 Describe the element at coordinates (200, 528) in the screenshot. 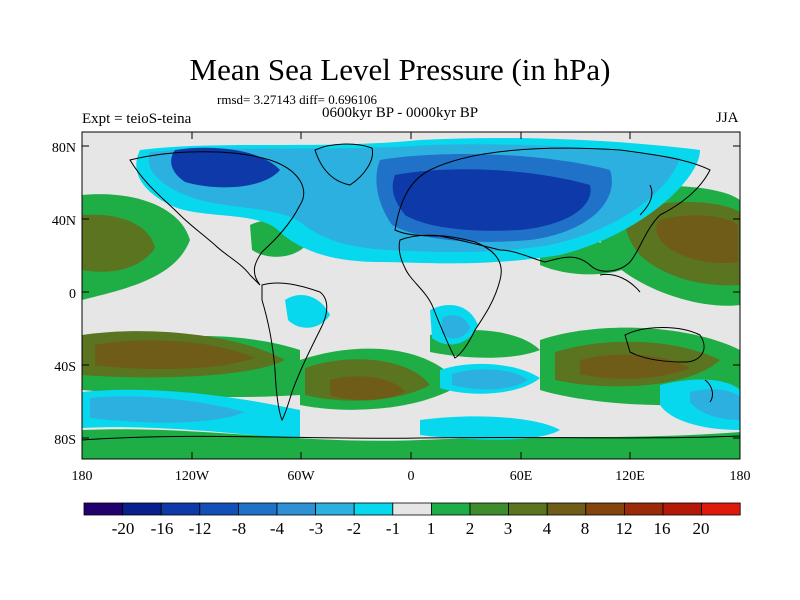

I see `colorbar-label: -12` at that location.